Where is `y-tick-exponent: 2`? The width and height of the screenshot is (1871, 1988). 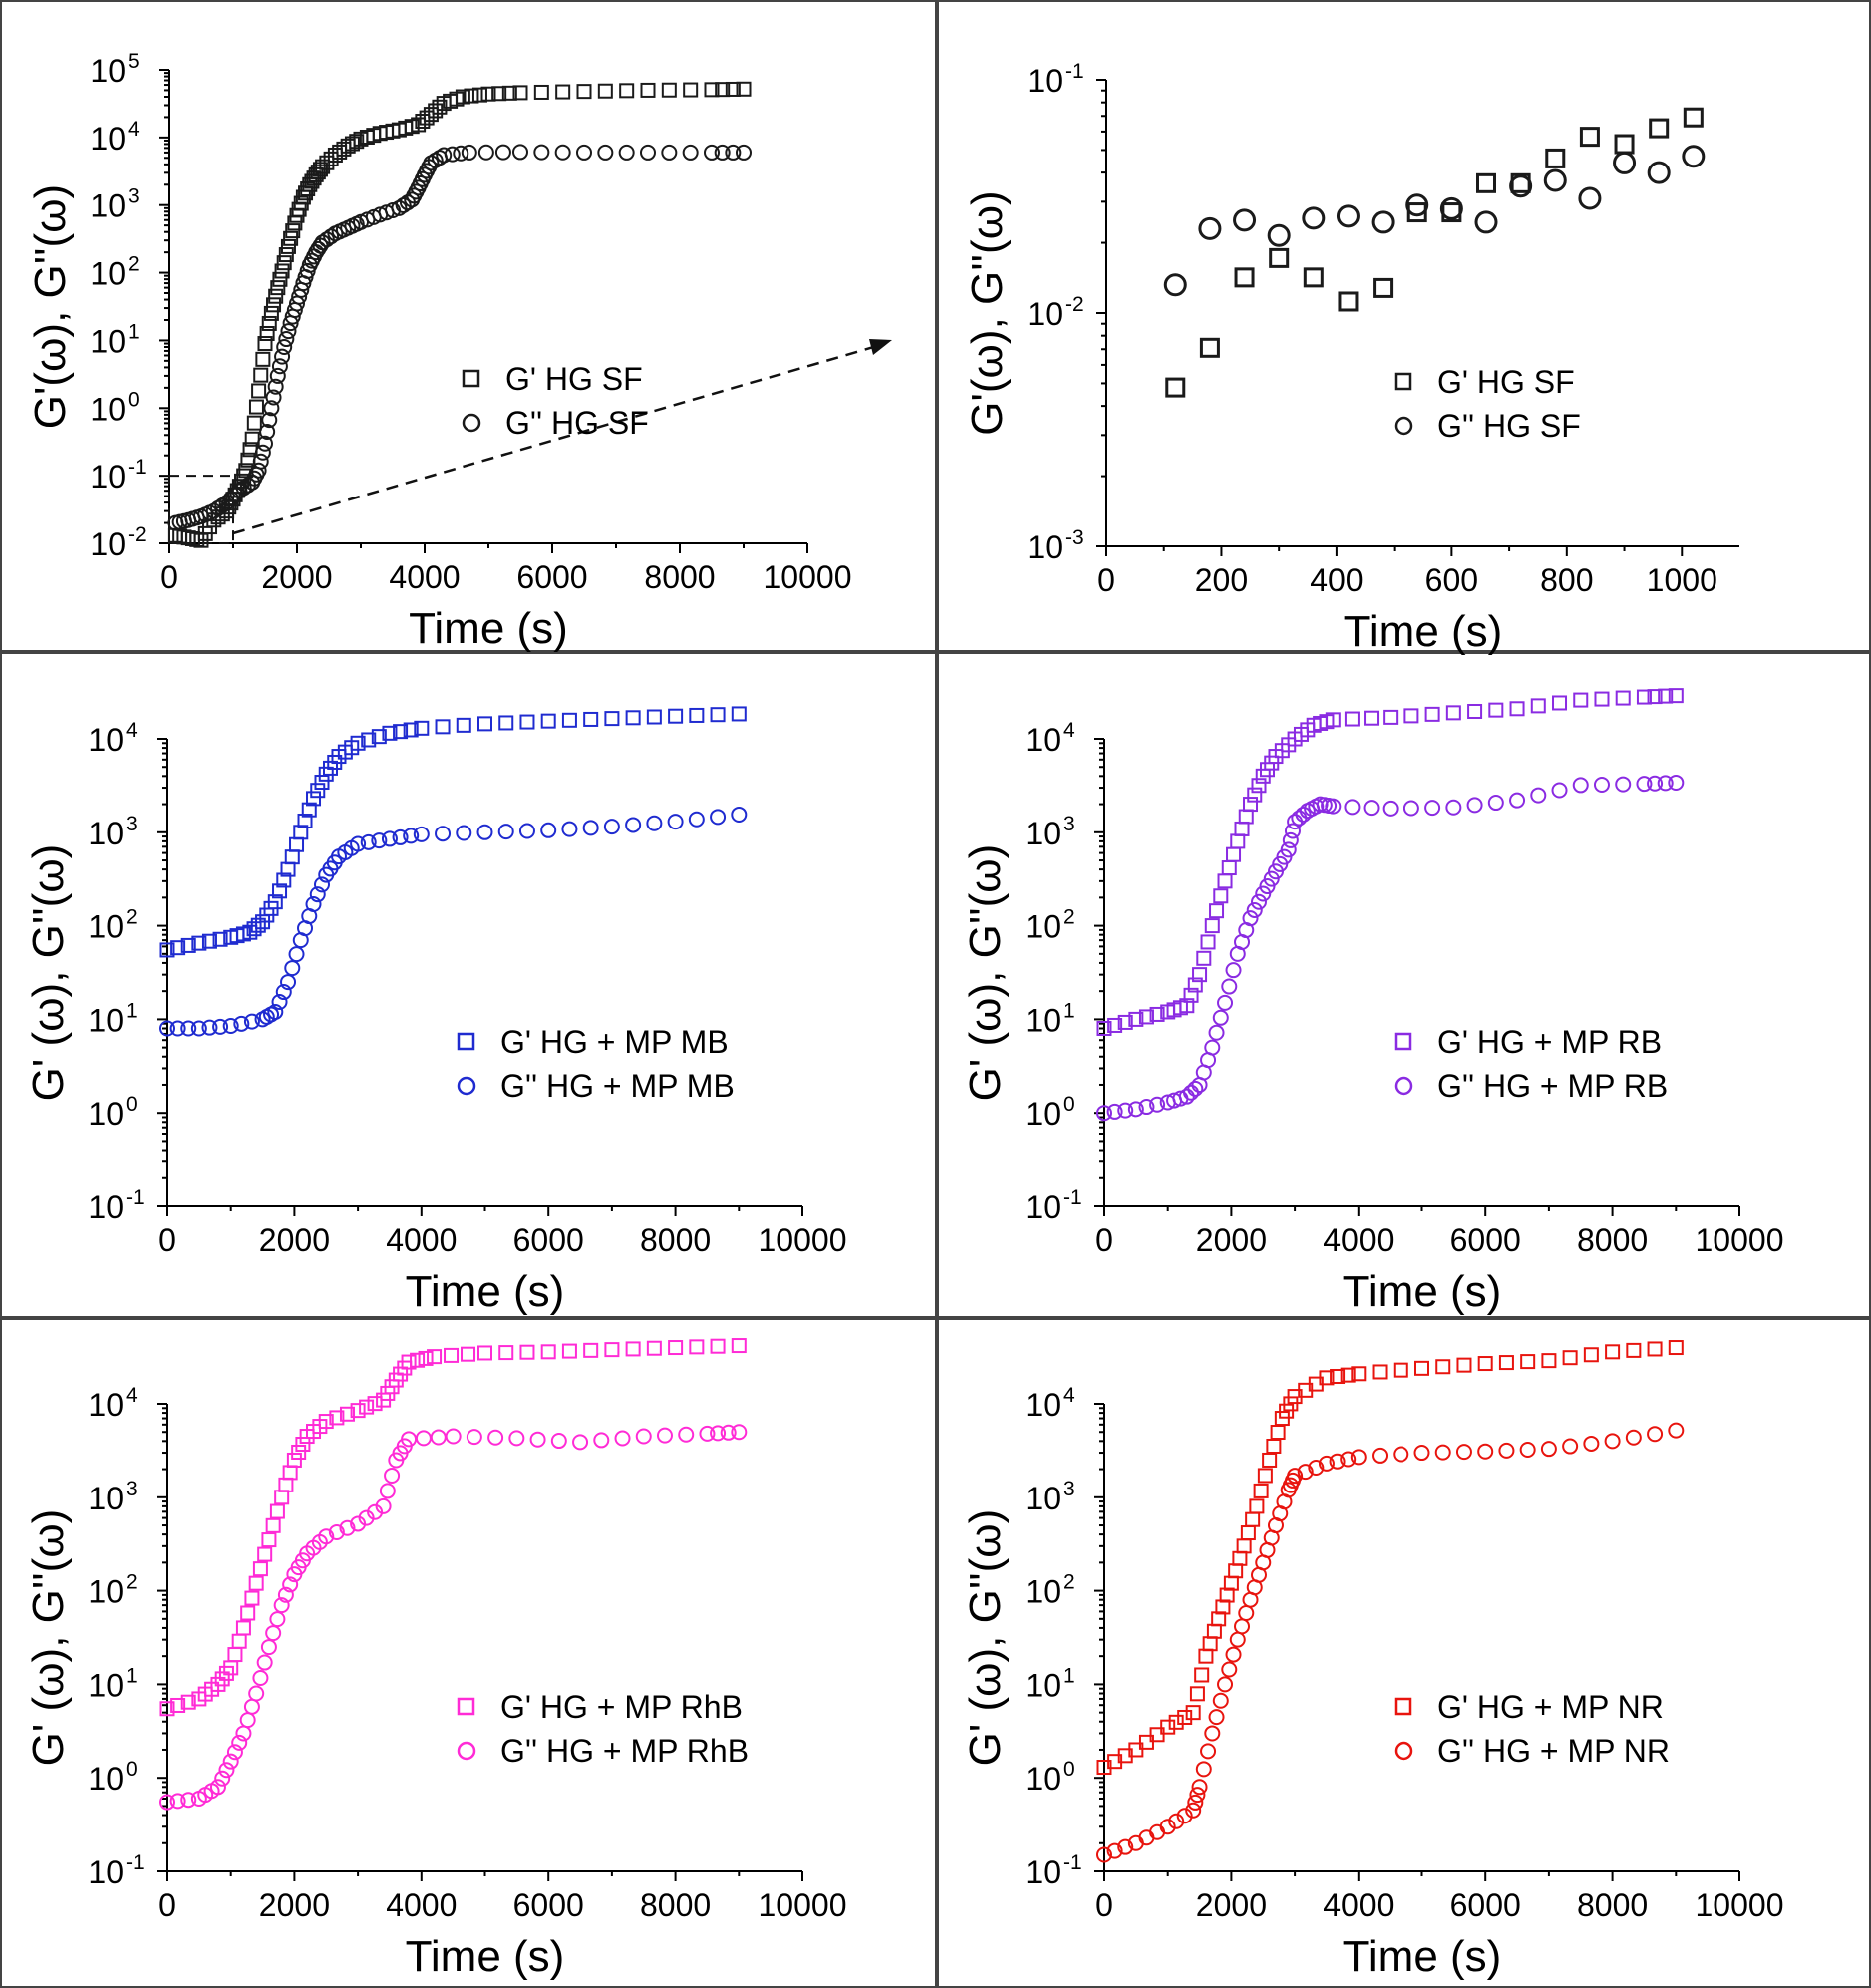 y-tick-exponent: 2 is located at coordinates (1069, 917).